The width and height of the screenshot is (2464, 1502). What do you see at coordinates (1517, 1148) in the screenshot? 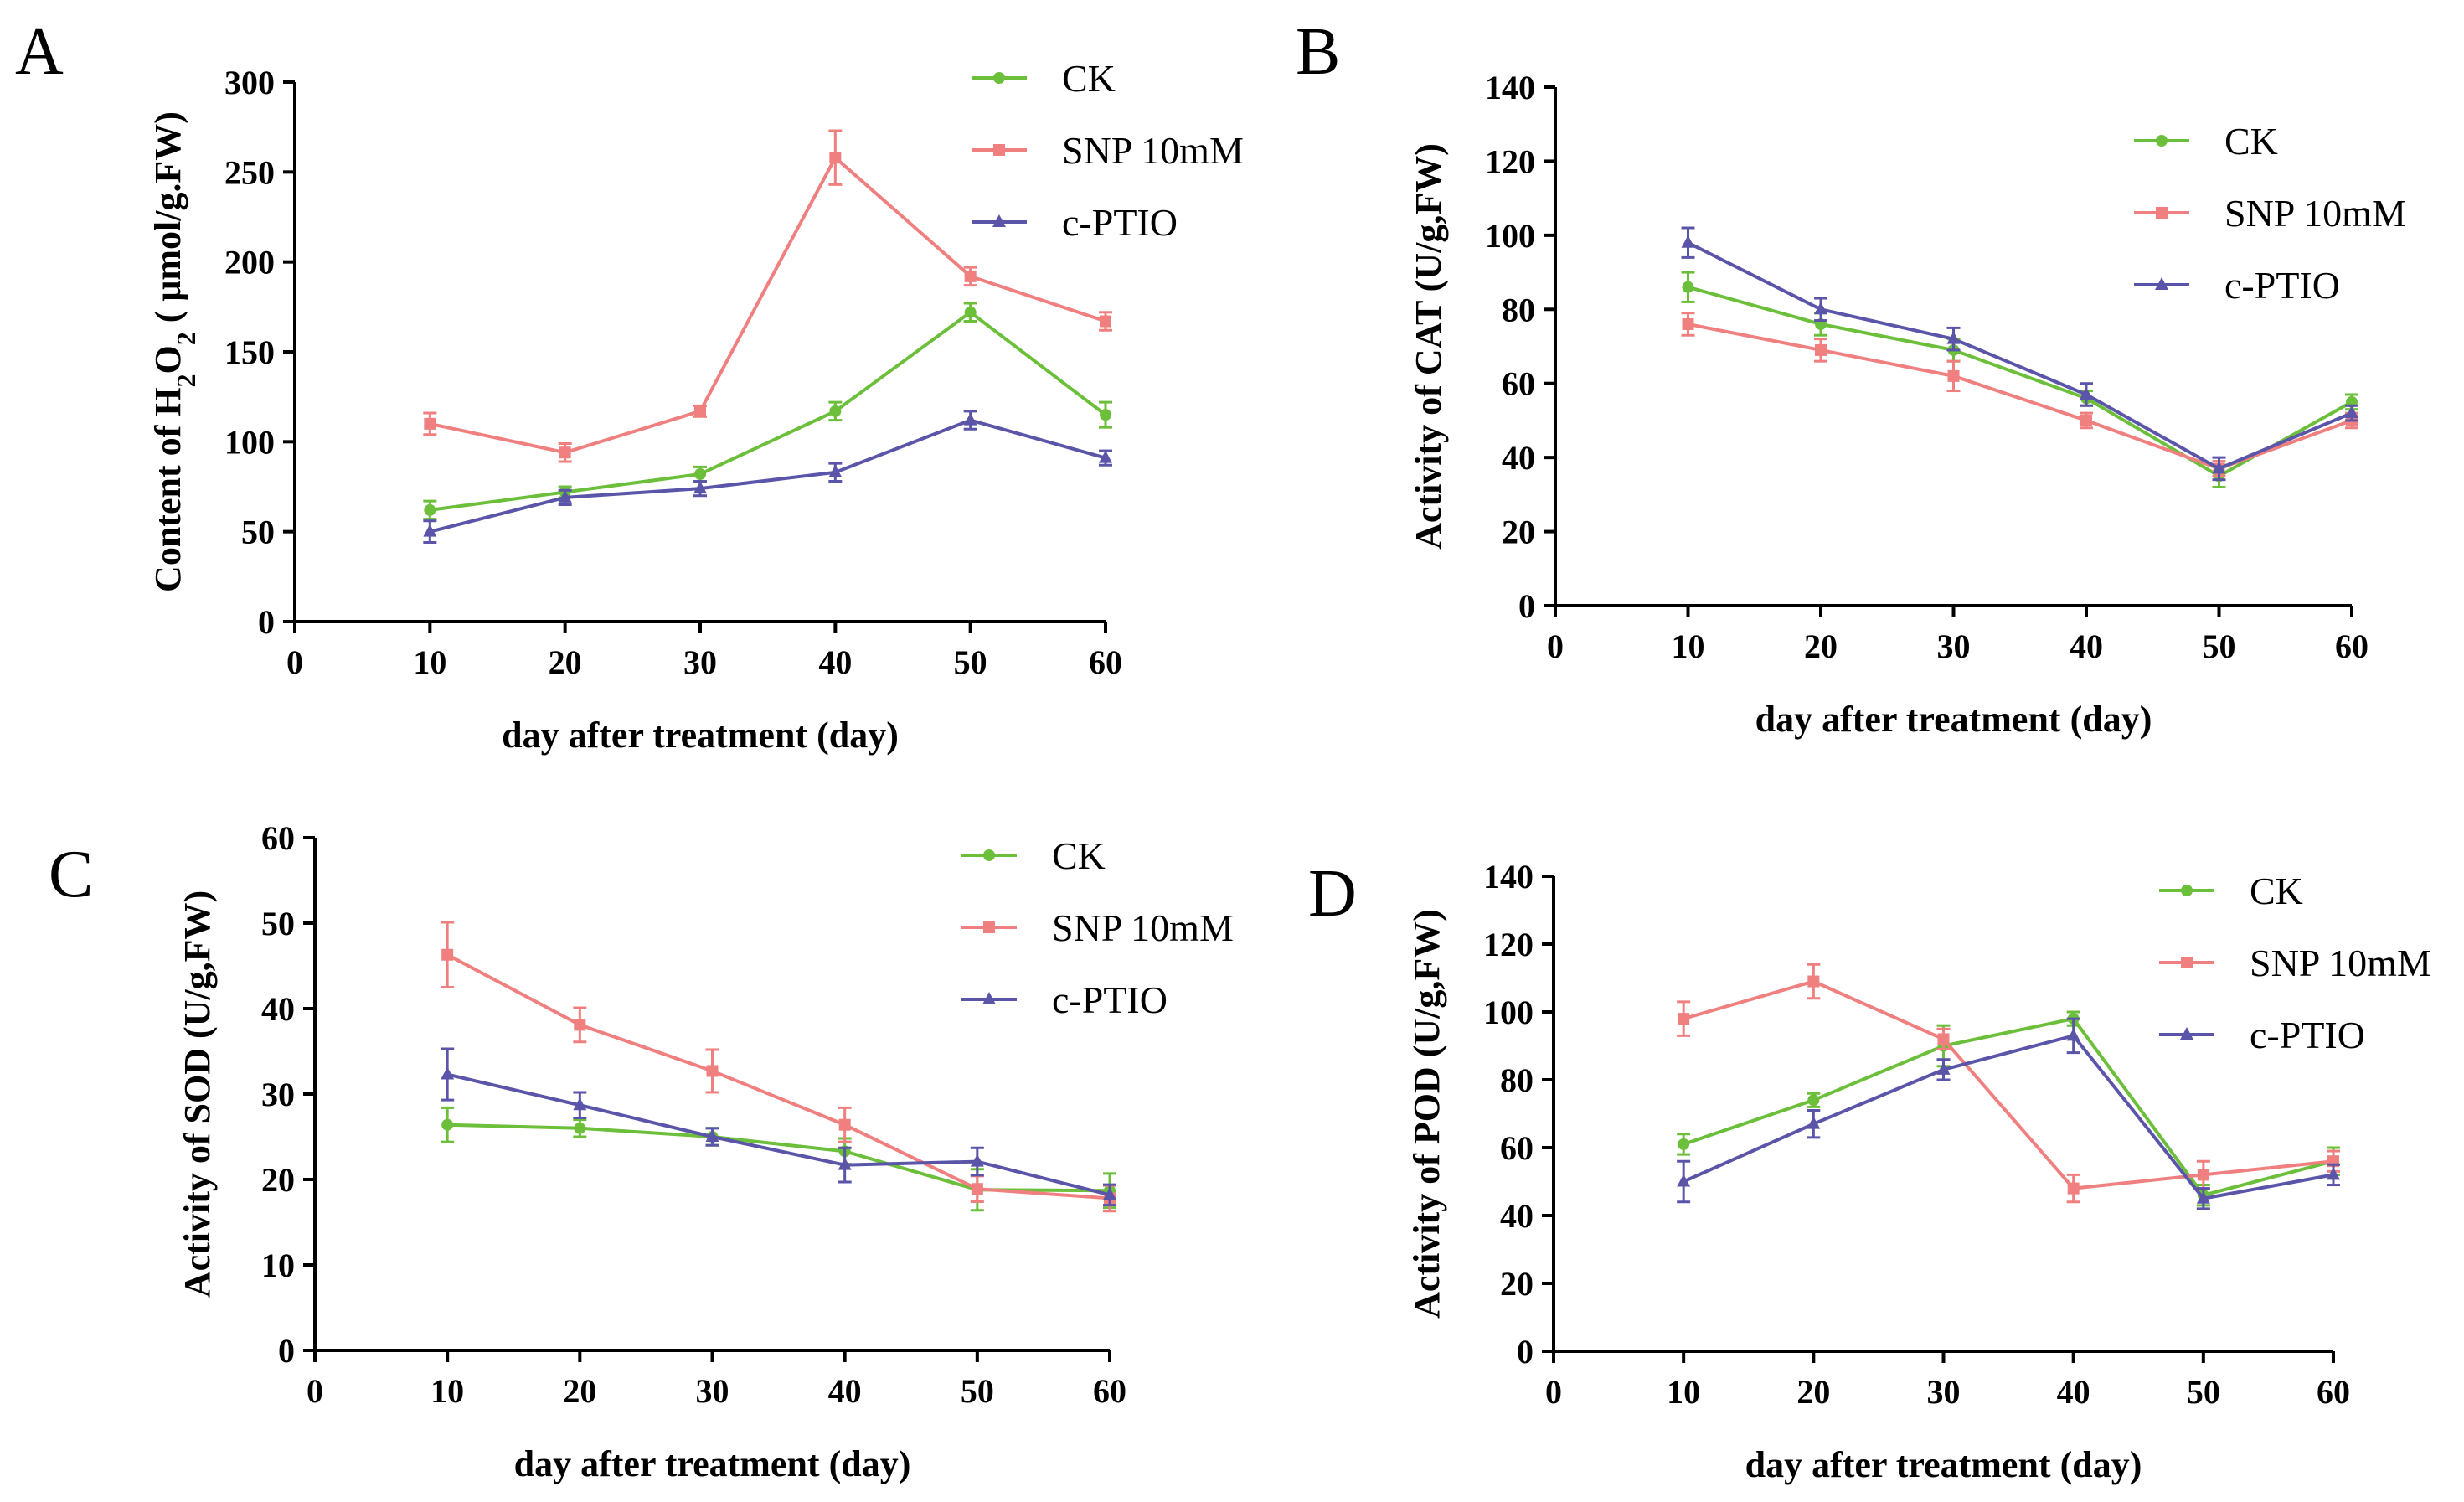
I see `panel-d-y-tick-label: 60` at bounding box center [1517, 1148].